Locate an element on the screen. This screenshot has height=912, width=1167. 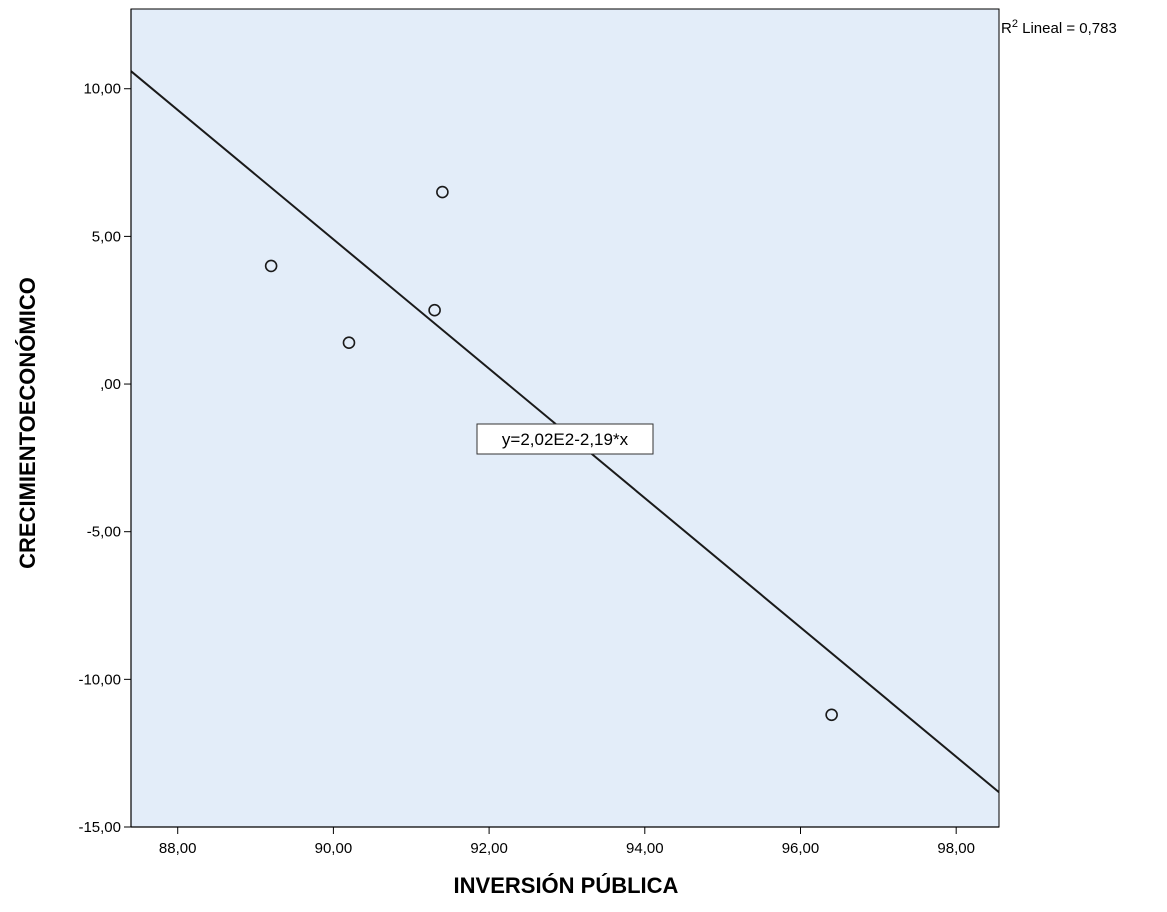
equation-annotation: y=2,02E2-2,19*x is located at coordinates (565, 439).